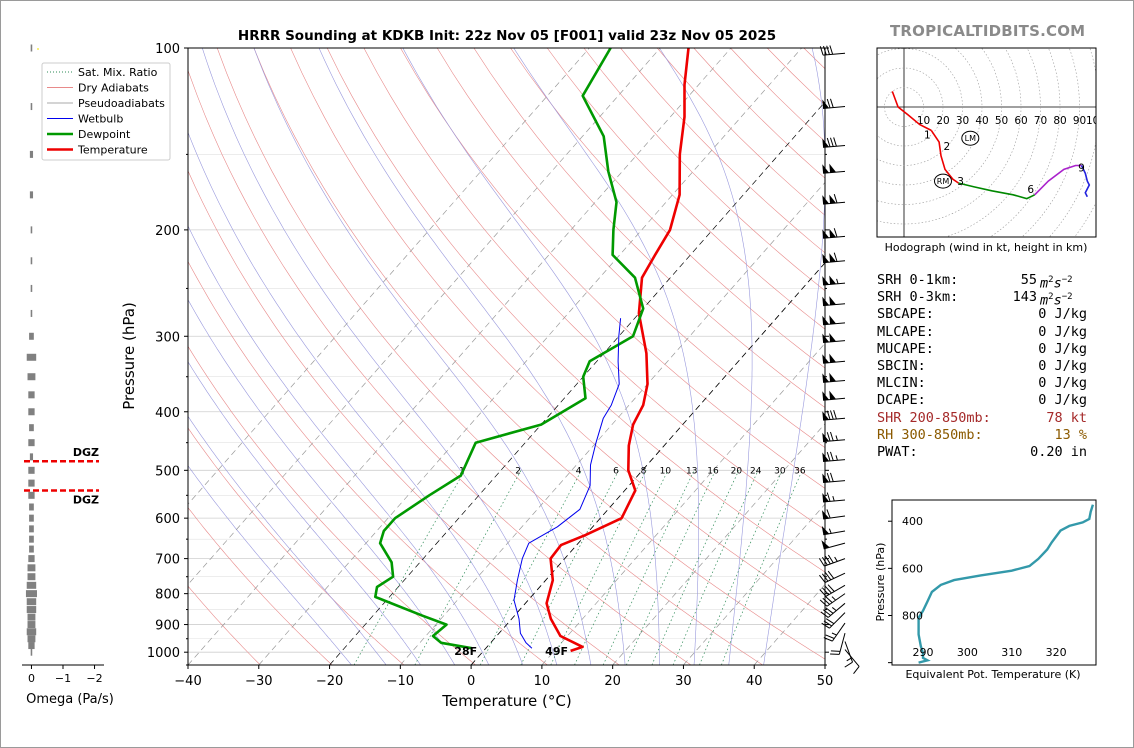 The height and width of the screenshot is (748, 1134). I want to click on mixing-ratio-label: 36, so click(800, 472).